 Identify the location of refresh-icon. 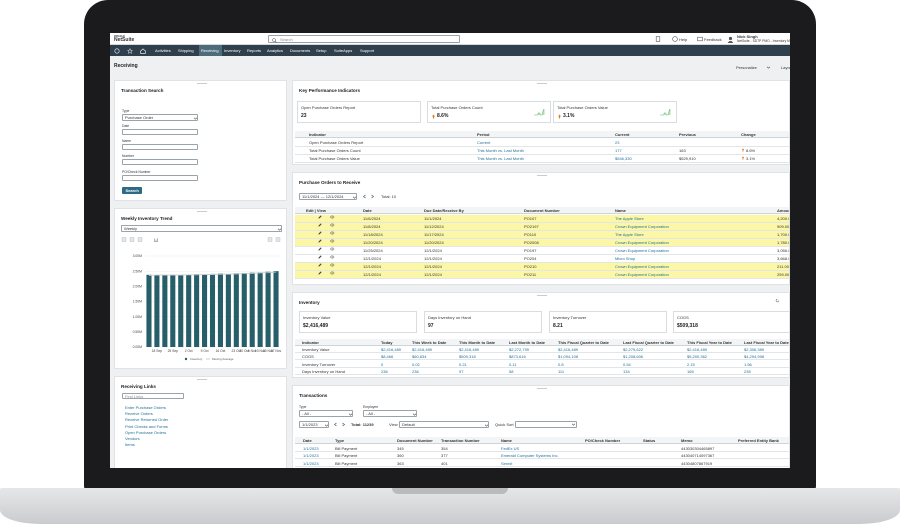
(777, 300).